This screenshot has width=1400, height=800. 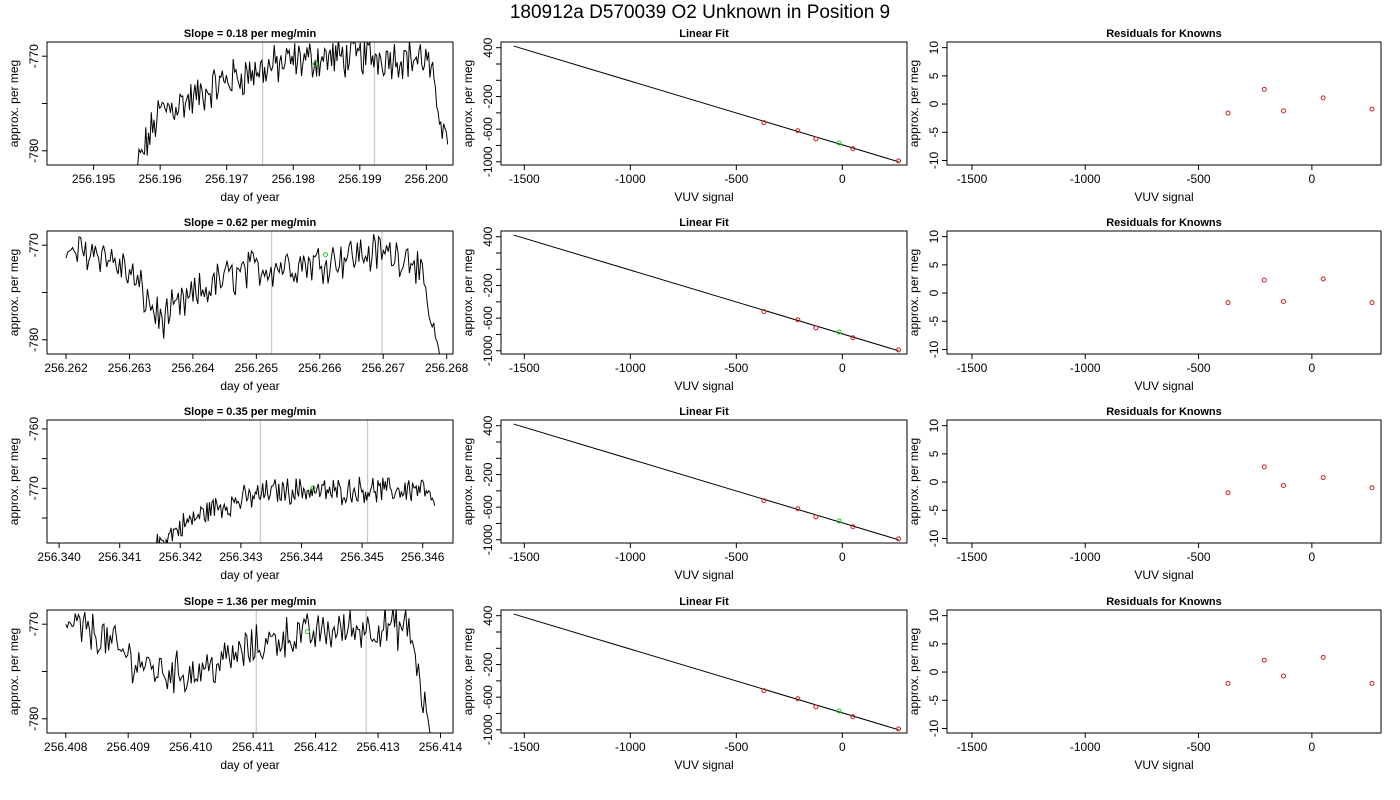 I want to click on x-tick-label: 256.410, so click(x=191, y=747).